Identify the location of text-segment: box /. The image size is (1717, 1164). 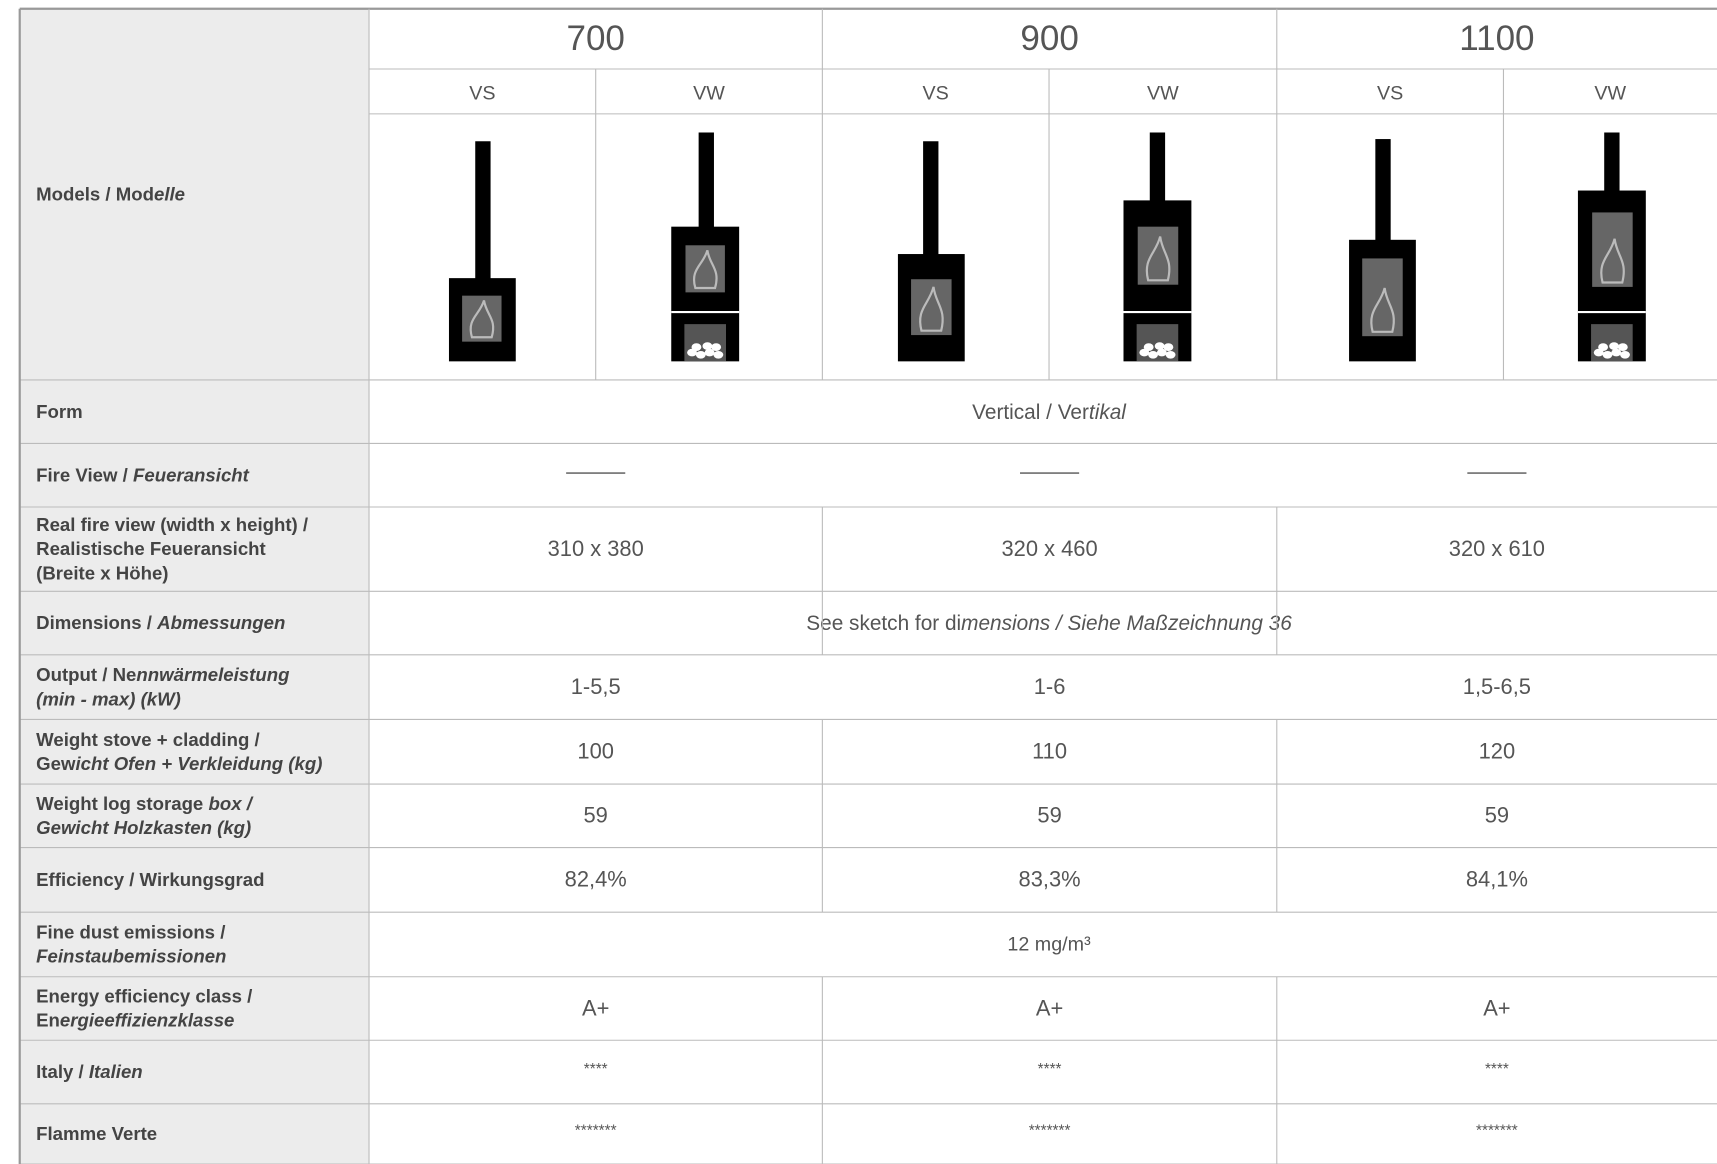
(230, 803).